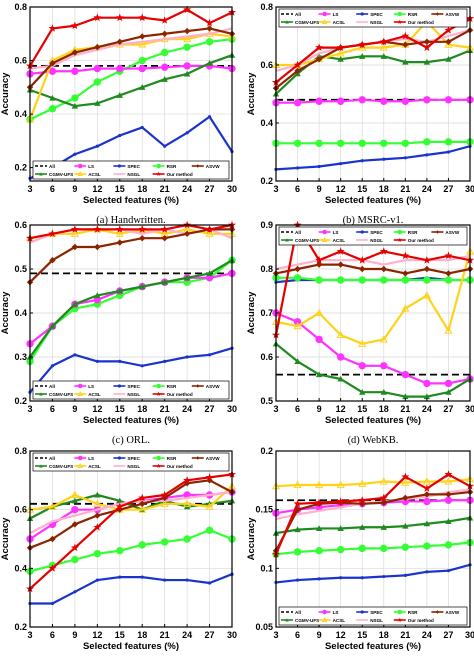 The height and width of the screenshot is (660, 474). What do you see at coordinates (452, 232) in the screenshot?
I see `legend-label: ASVW` at bounding box center [452, 232].